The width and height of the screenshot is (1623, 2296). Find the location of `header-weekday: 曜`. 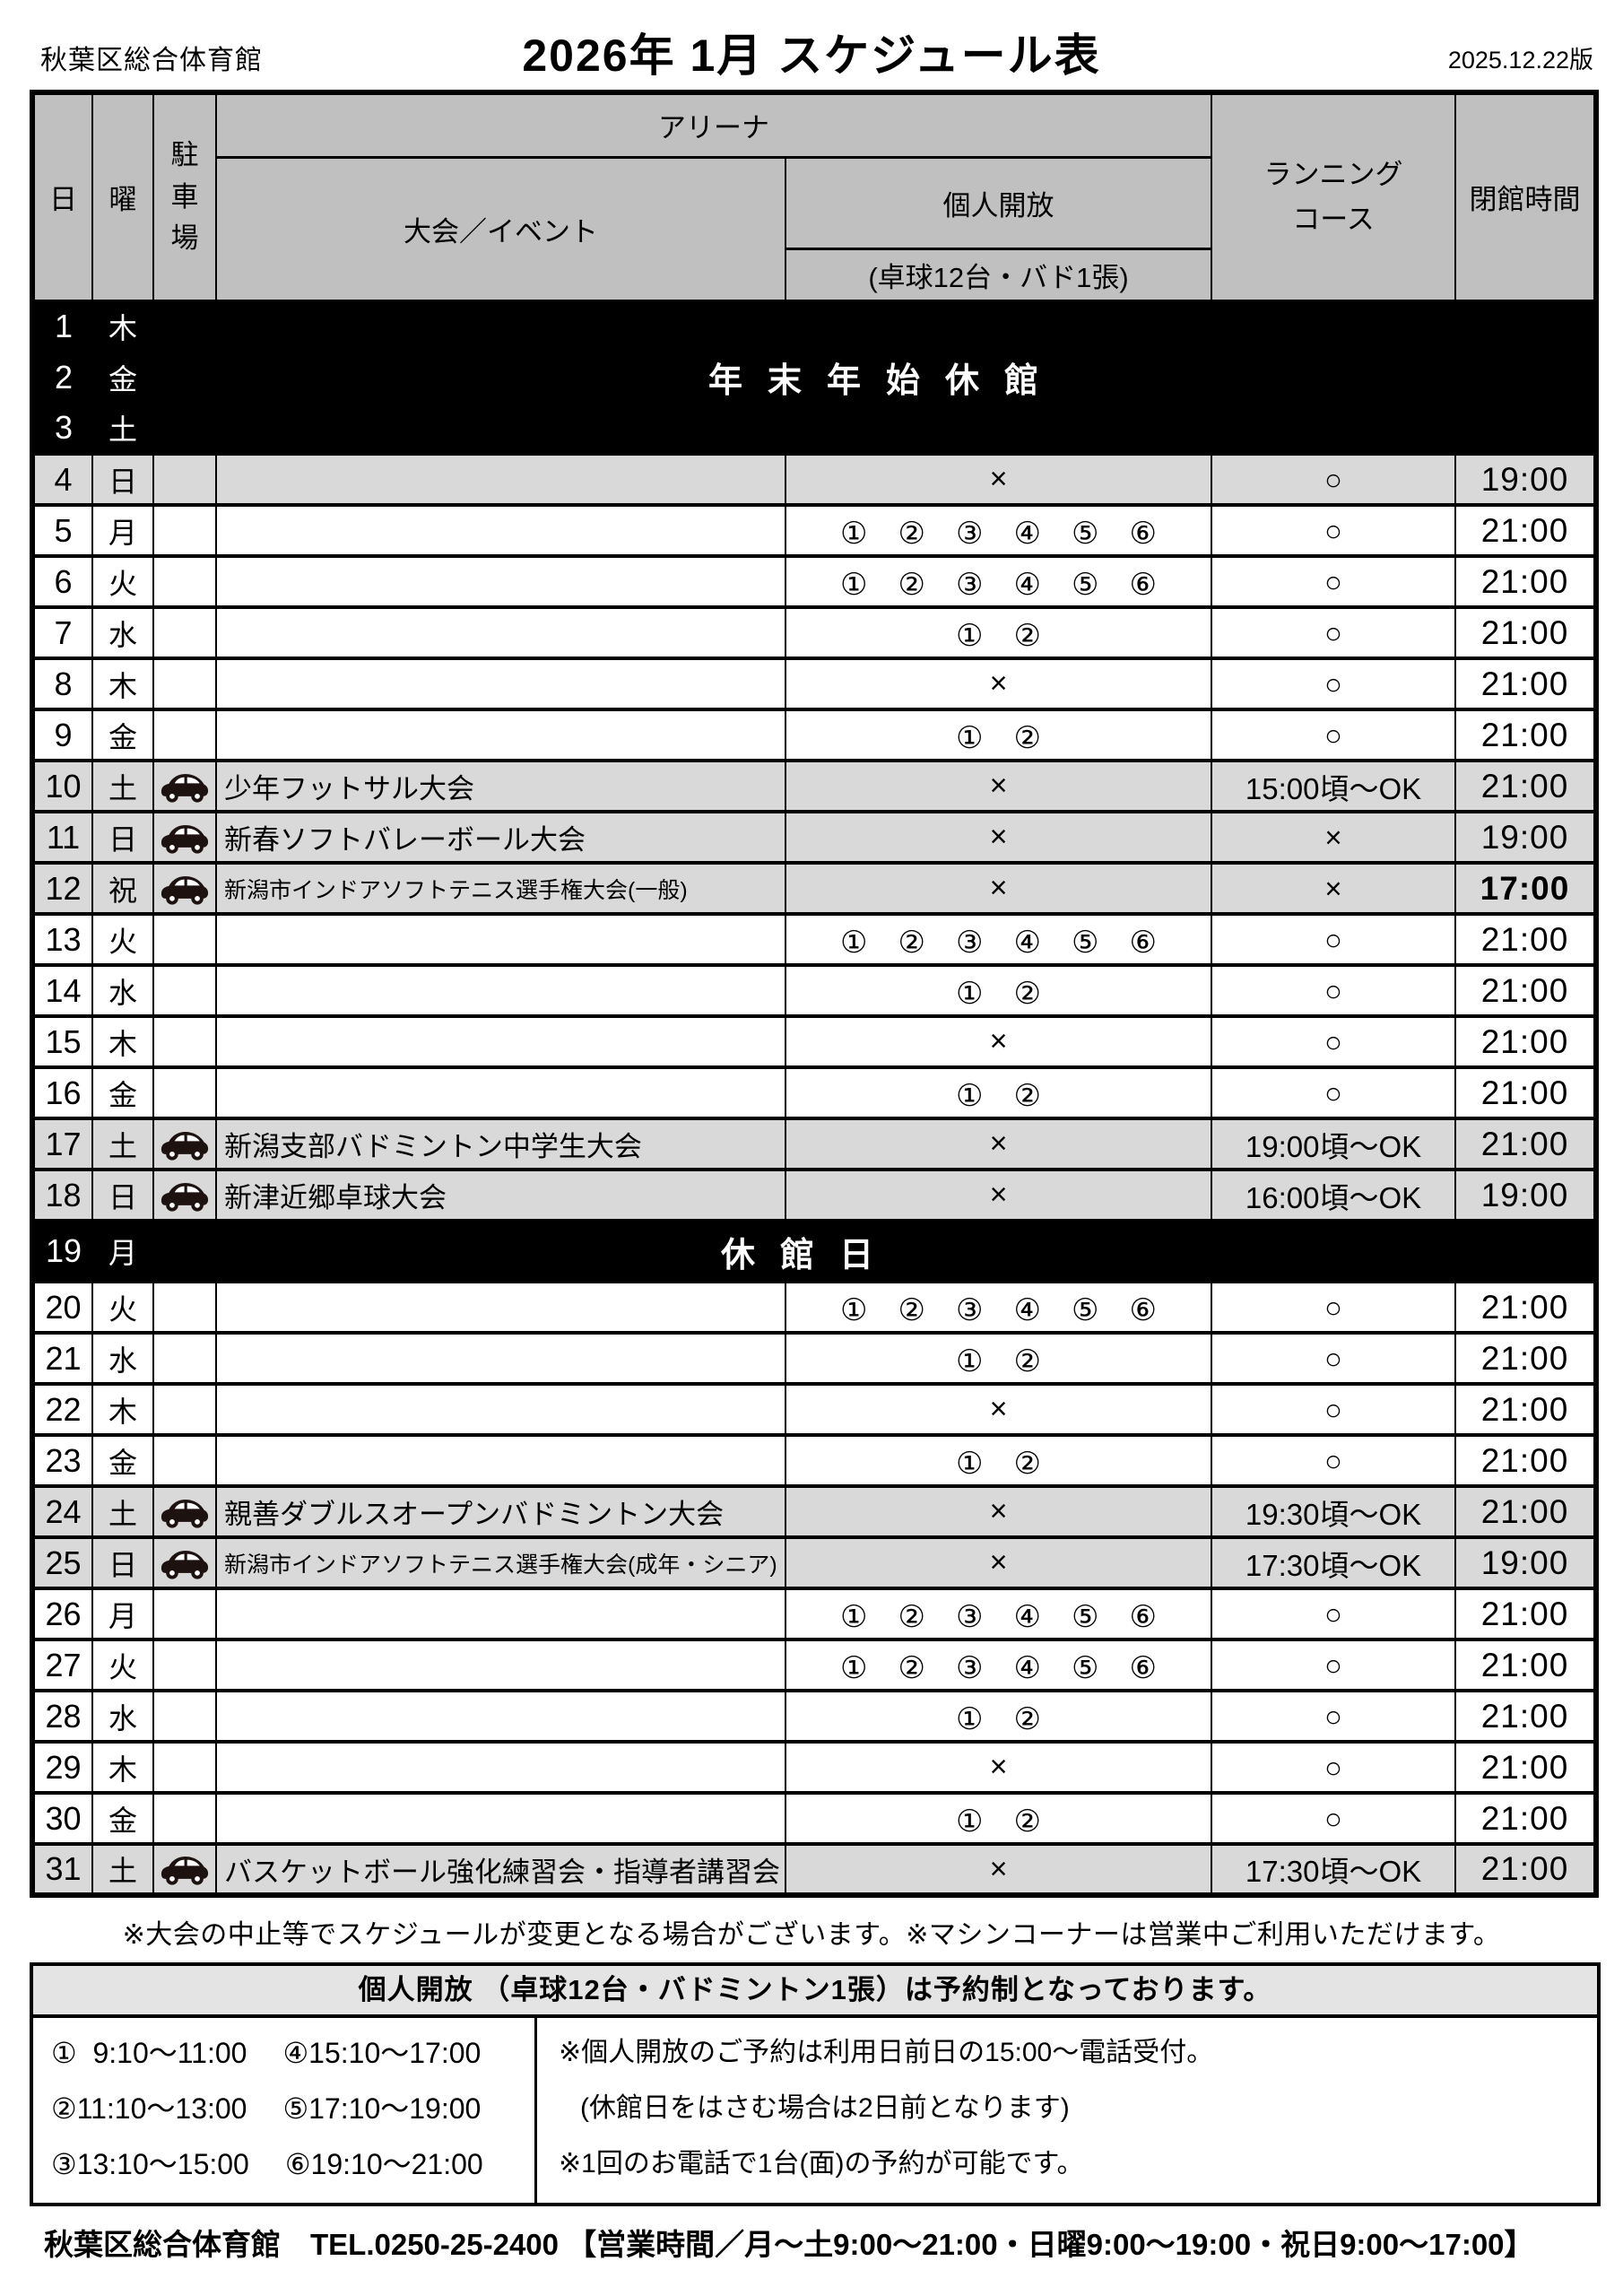

header-weekday: 曜 is located at coordinates (122, 196).